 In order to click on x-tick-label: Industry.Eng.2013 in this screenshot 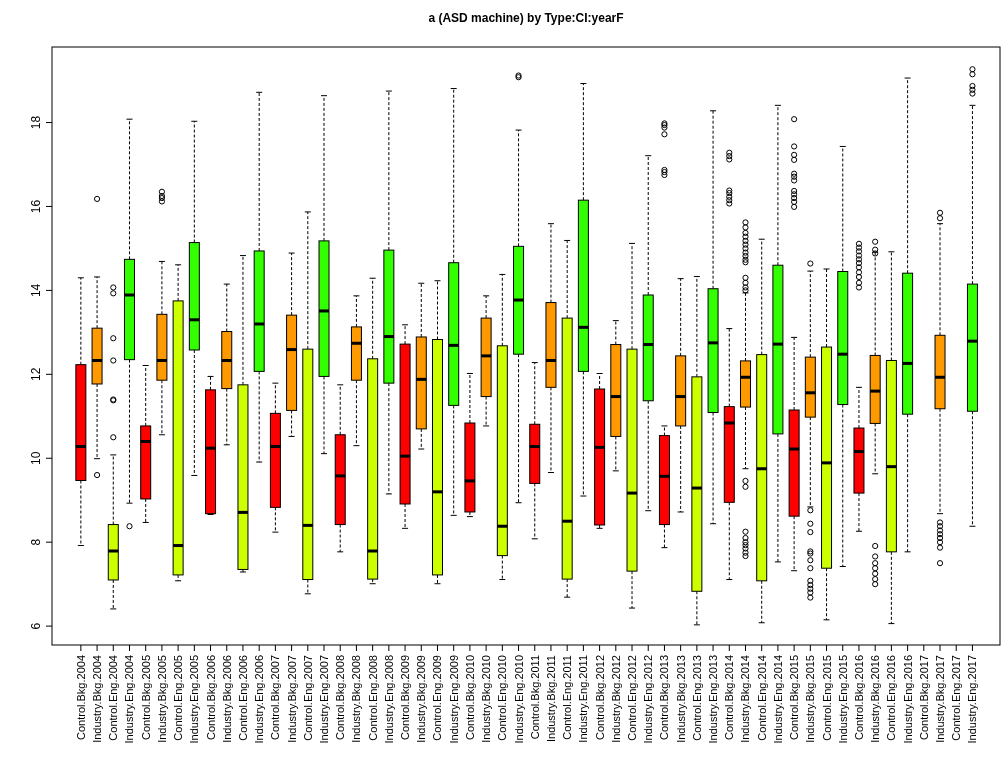, I will do `click(713, 699)`.